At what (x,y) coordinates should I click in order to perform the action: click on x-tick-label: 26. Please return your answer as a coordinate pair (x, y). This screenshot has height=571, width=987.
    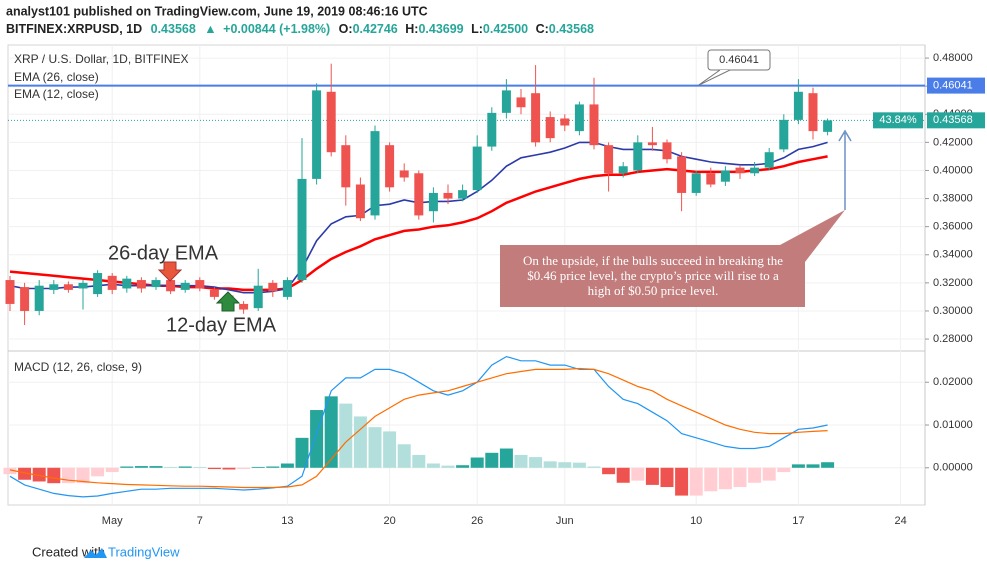
    Looking at the image, I should click on (477, 521).